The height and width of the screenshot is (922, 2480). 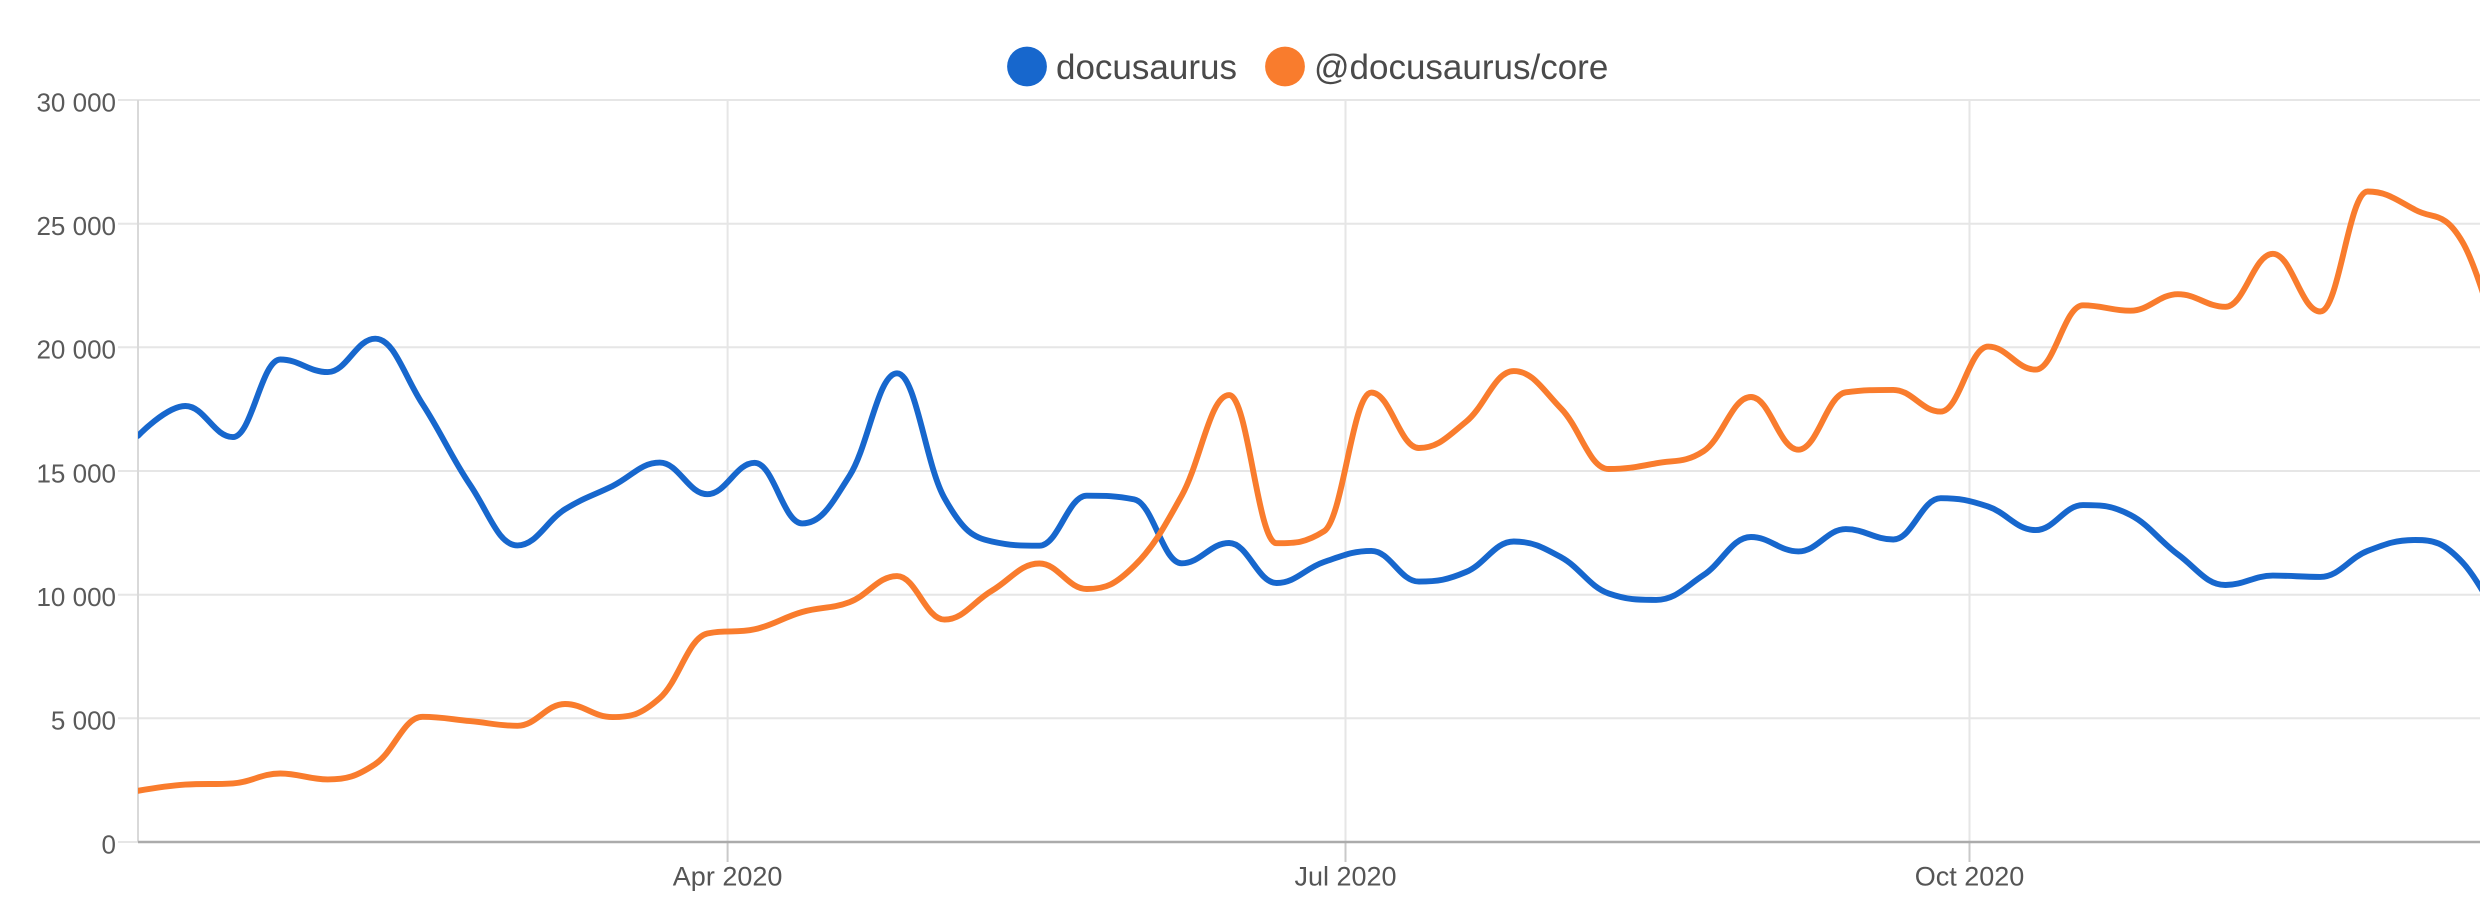 I want to click on svg-text: 0, so click(x=109, y=844).